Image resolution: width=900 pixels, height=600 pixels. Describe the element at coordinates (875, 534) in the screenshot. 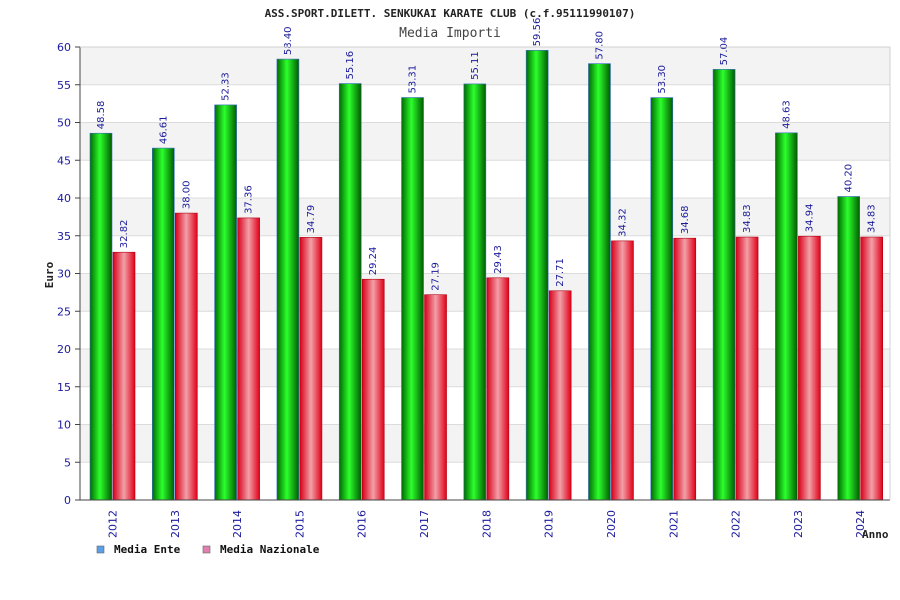

I see `x-axis-title: Anno` at that location.